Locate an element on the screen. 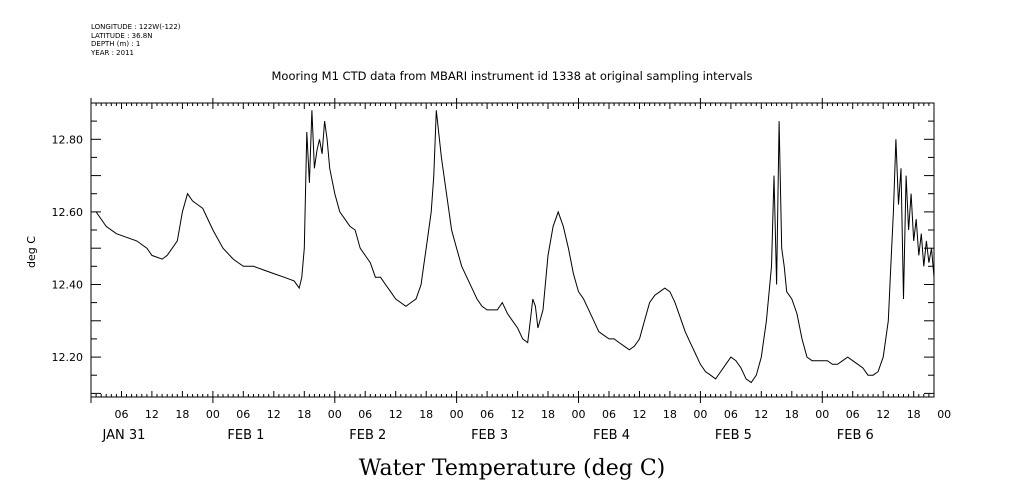  y-tick-labels: 12.20 12.40 12.60 12.80 is located at coordinates (68, 248).